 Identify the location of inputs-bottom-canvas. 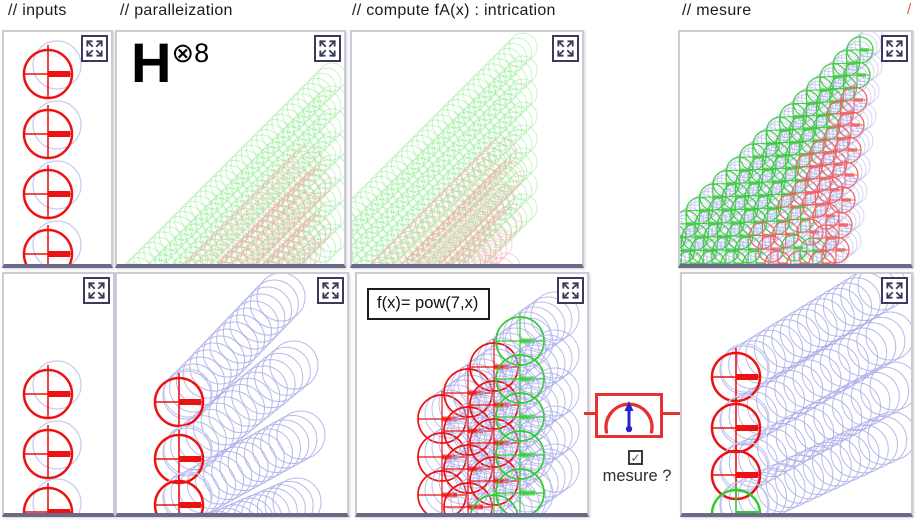
(52, 436).